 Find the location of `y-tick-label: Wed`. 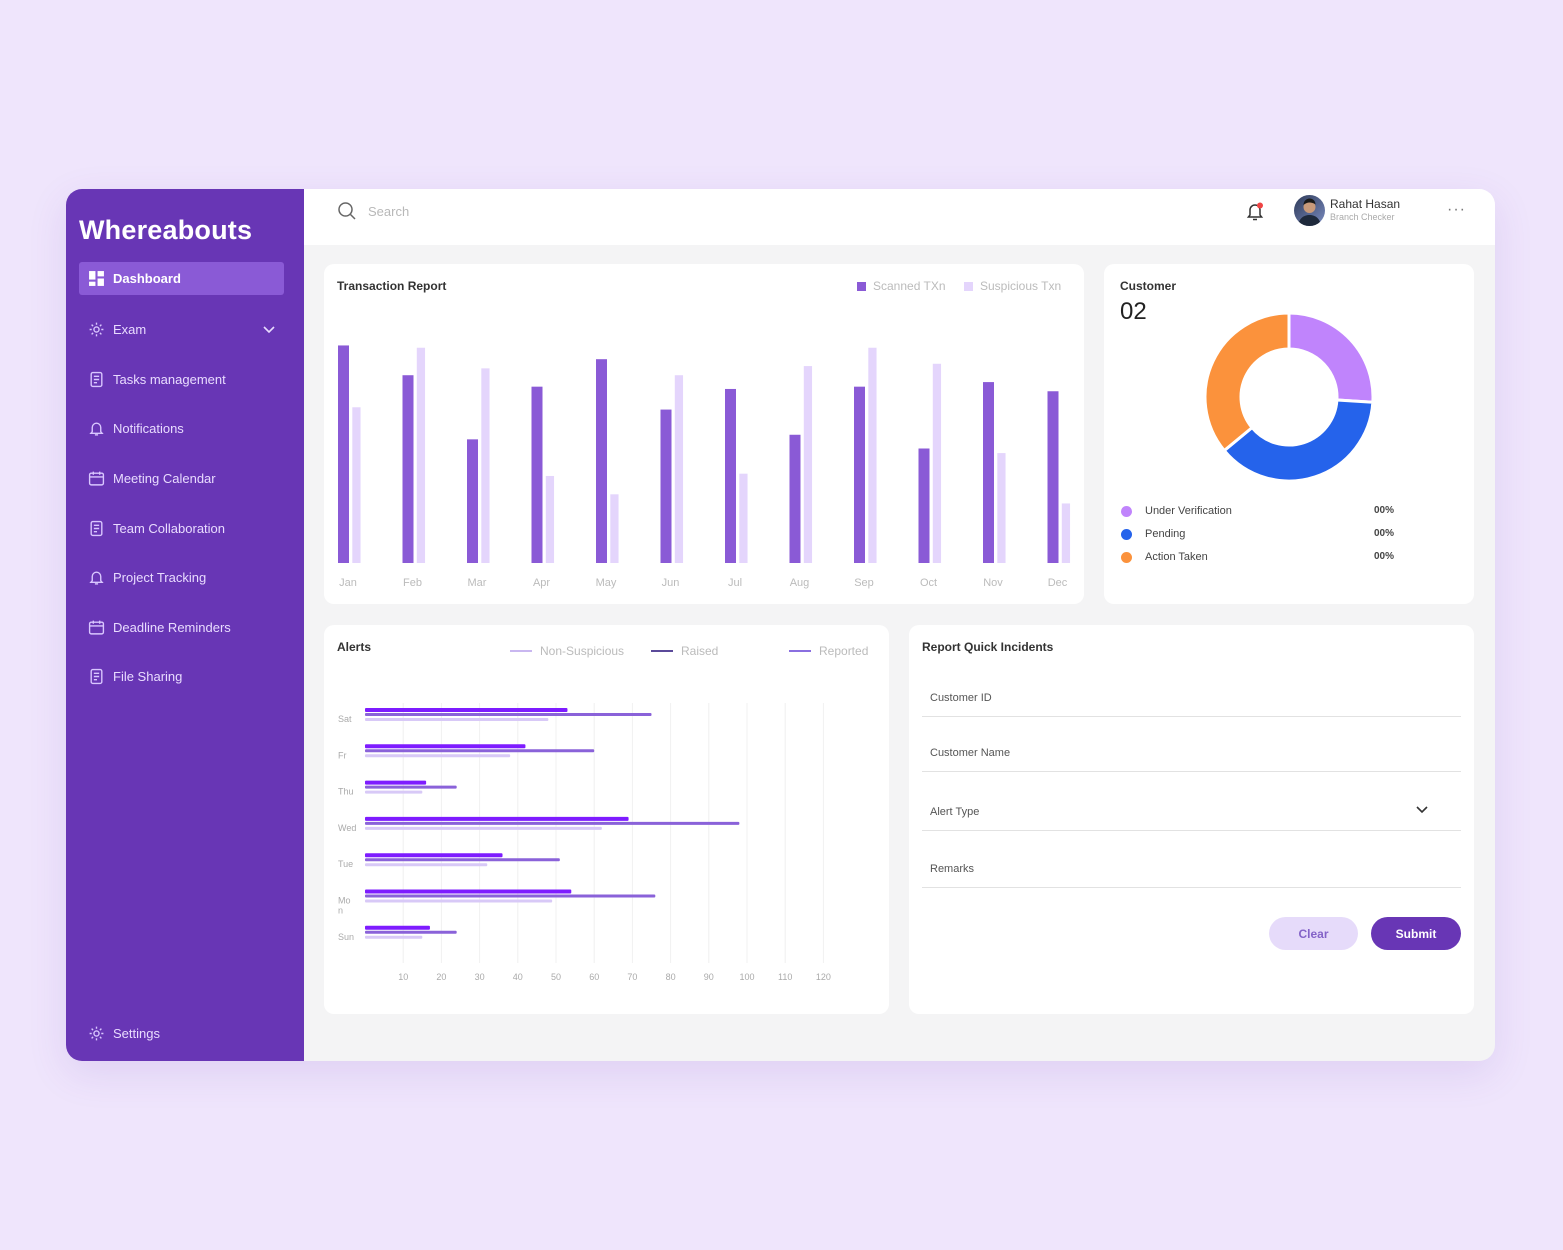

y-tick-label: Wed is located at coordinates (347, 828).